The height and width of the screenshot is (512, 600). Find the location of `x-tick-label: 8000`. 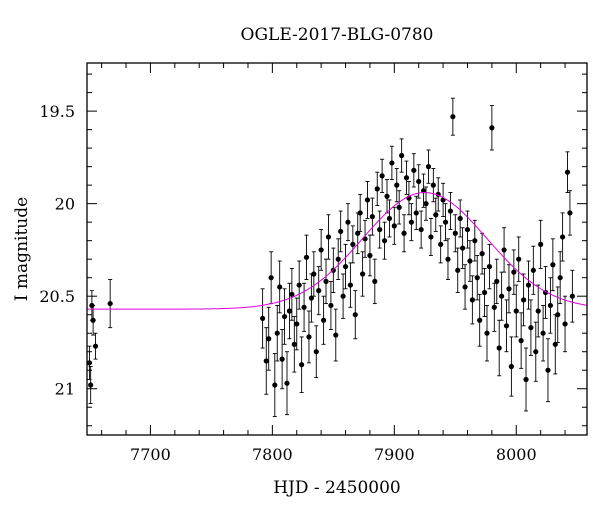

x-tick-label: 8000 is located at coordinates (516, 454).